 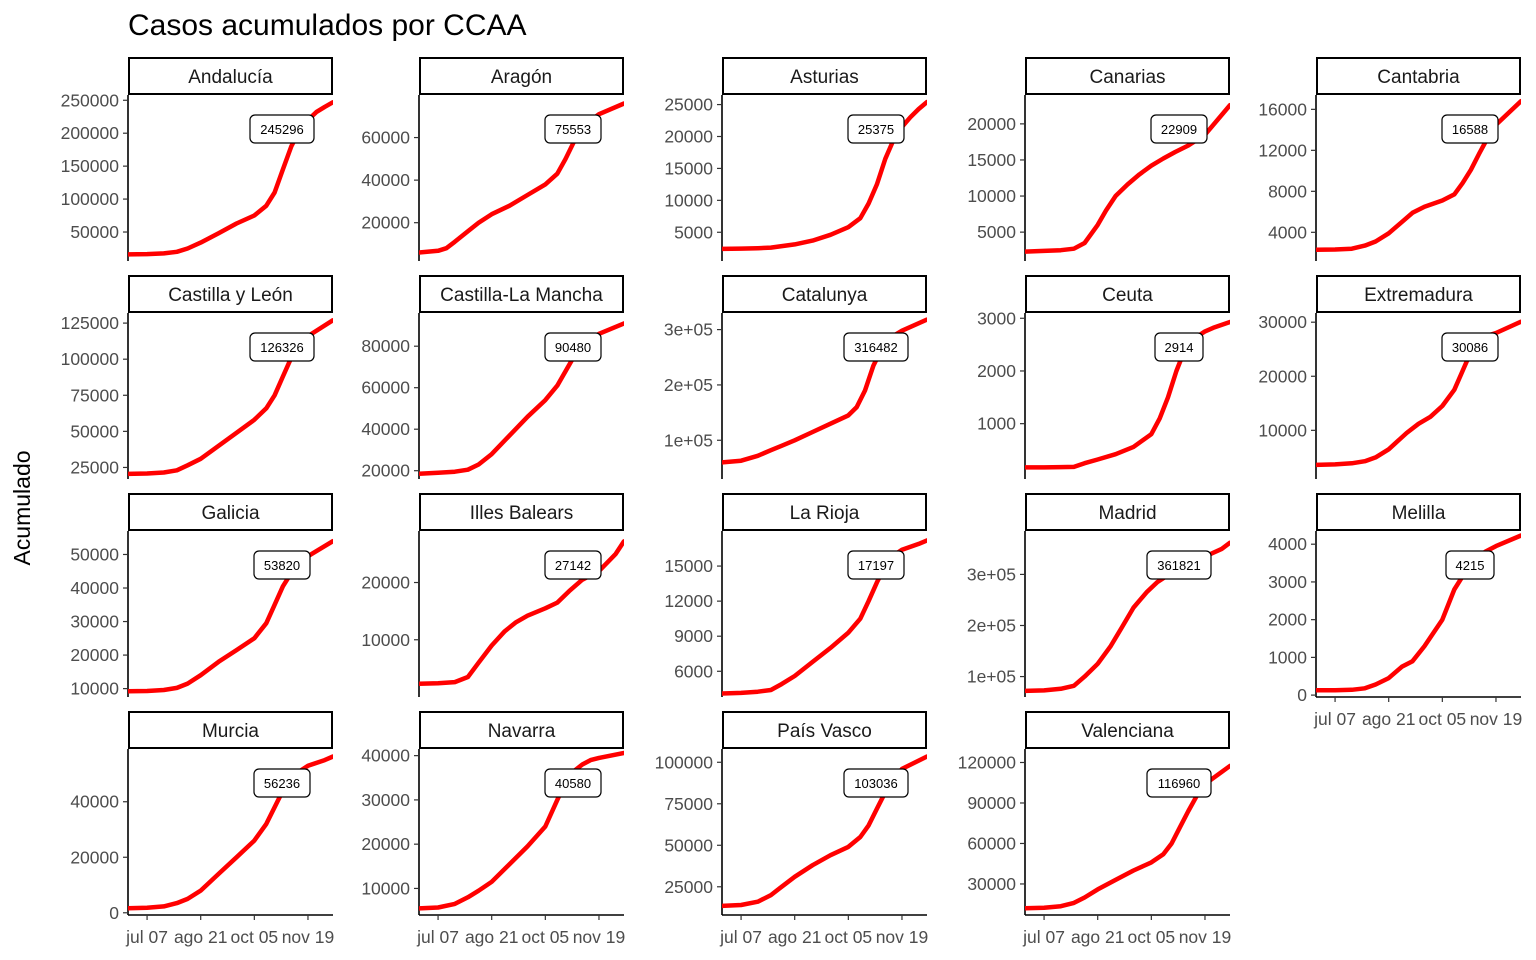 I want to click on facet-strip-title: Castilla-La Mancha, so click(x=521, y=295).